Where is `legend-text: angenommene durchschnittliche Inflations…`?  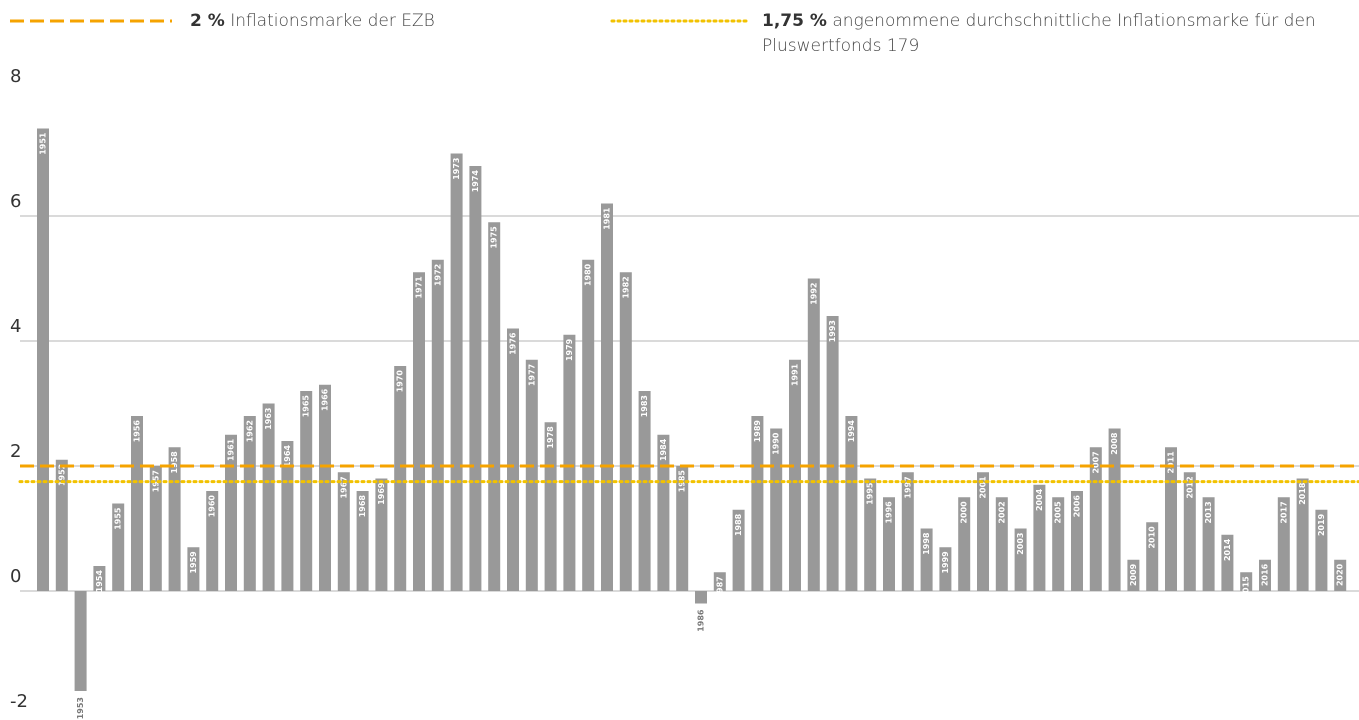
legend-text: angenommene durchschnittliche Inflations… is located at coordinates (1039, 33).